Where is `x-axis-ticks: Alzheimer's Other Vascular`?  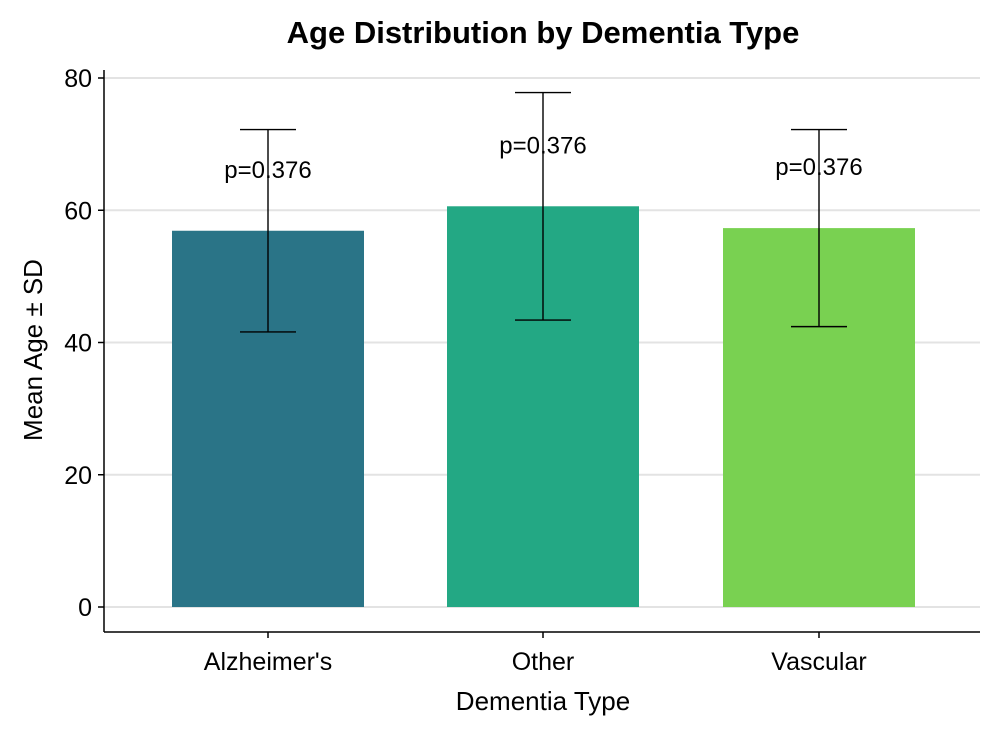
x-axis-ticks: Alzheimer's Other Vascular is located at coordinates (535, 654).